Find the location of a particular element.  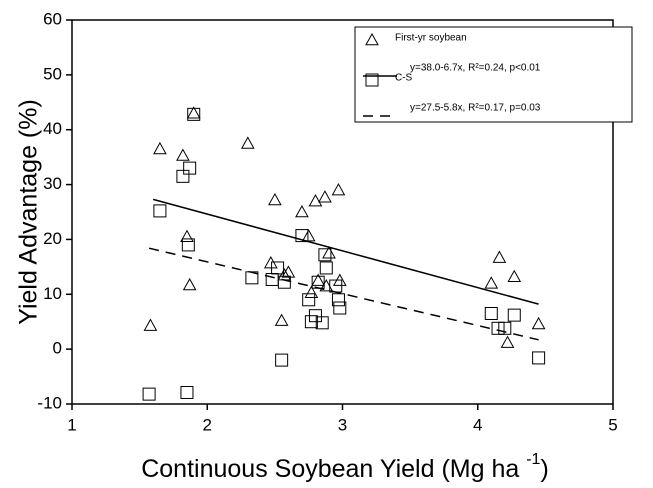

y-tick-label: 40 is located at coordinates (52, 128).